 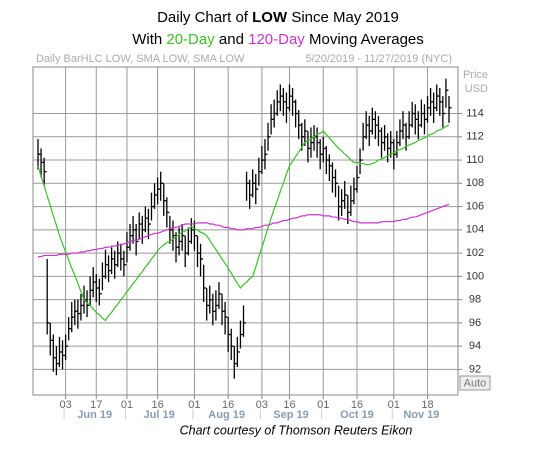 I want to click on sma-line, so click(x=244, y=230).